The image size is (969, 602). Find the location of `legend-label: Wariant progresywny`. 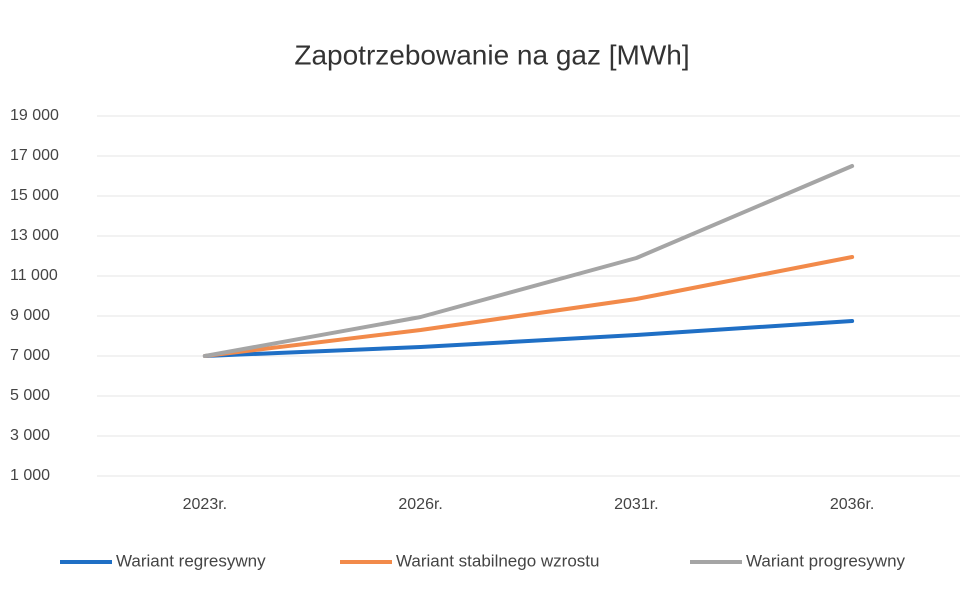

legend-label: Wariant progresywny is located at coordinates (826, 560).